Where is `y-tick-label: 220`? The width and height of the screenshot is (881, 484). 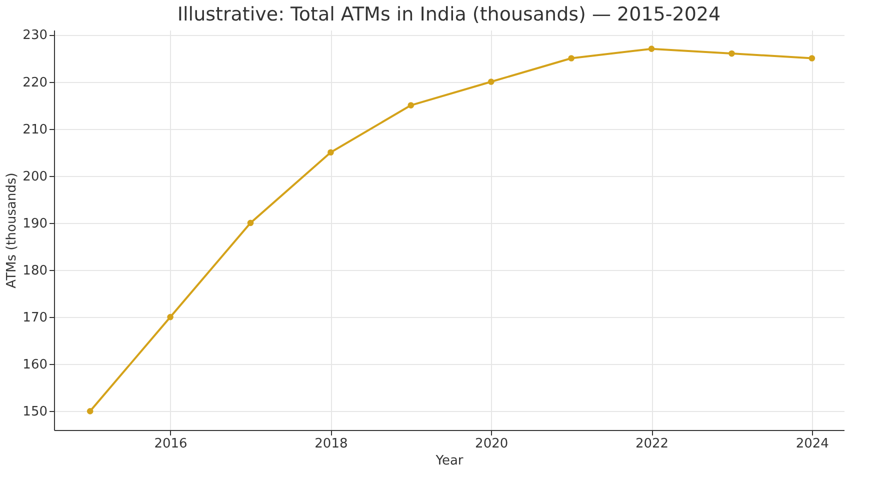 y-tick-label: 220 is located at coordinates (35, 82).